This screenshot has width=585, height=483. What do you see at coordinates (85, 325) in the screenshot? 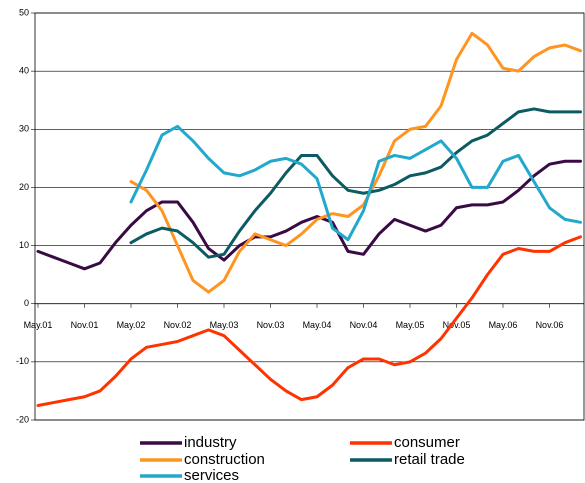
I see `x-tick-label: Nov.01` at bounding box center [85, 325].